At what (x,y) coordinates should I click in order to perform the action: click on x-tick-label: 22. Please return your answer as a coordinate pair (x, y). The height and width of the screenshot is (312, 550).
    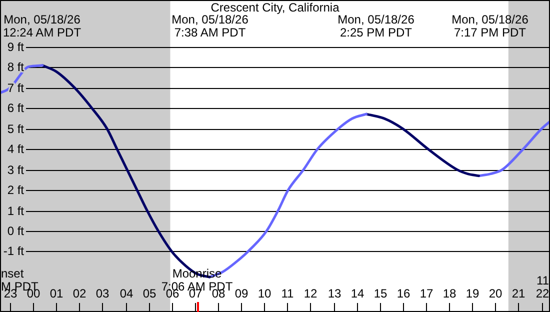
    Looking at the image, I should click on (543, 293).